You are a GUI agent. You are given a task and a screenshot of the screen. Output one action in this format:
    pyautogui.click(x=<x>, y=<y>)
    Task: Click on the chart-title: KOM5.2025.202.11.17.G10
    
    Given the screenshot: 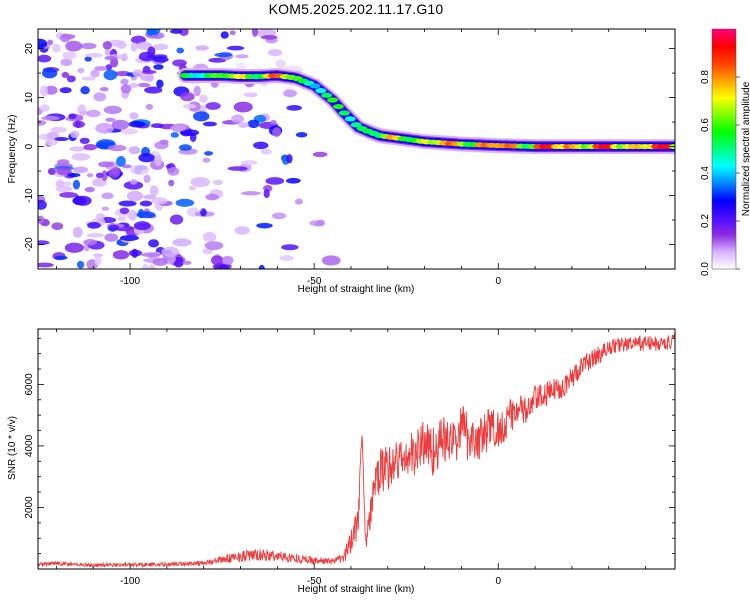 What is the action you would take?
    pyautogui.click(x=356, y=9)
    